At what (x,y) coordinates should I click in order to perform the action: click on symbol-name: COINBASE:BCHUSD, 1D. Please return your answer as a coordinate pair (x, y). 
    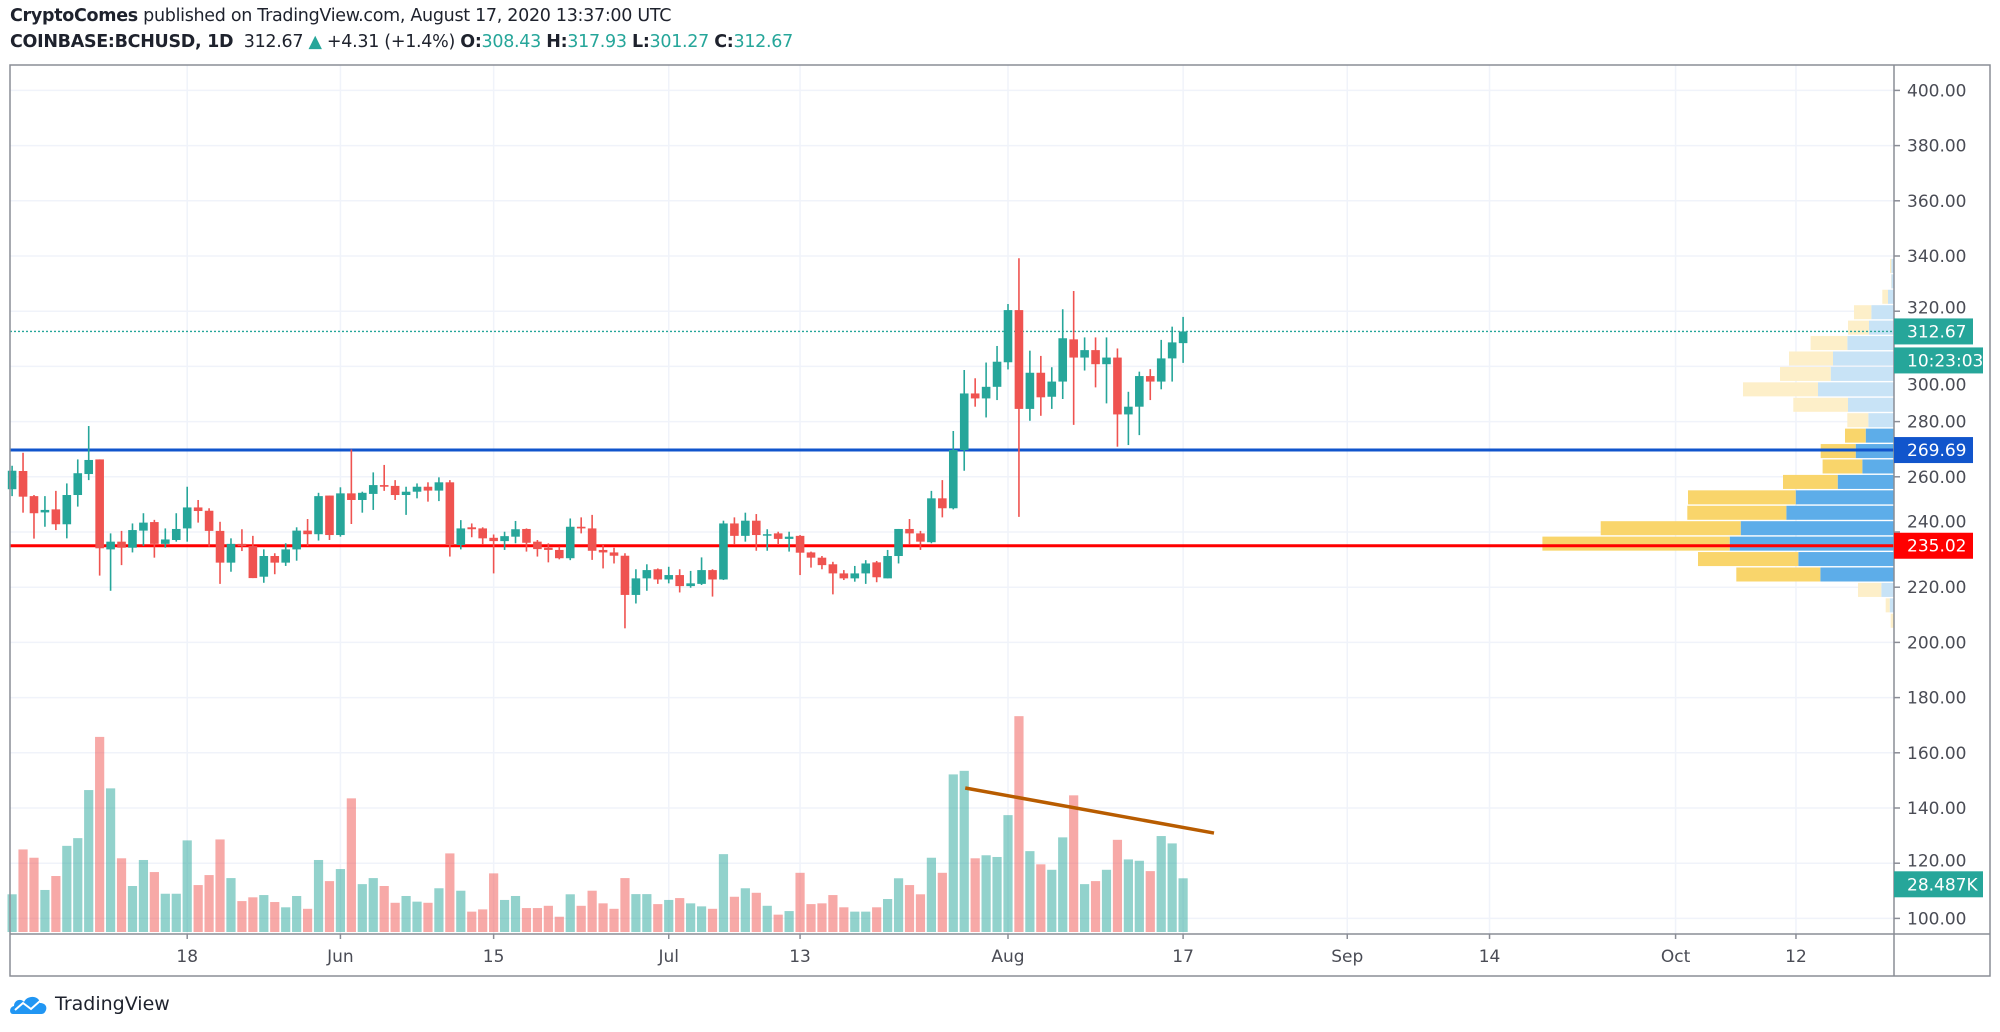
    Looking at the image, I should click on (122, 42).